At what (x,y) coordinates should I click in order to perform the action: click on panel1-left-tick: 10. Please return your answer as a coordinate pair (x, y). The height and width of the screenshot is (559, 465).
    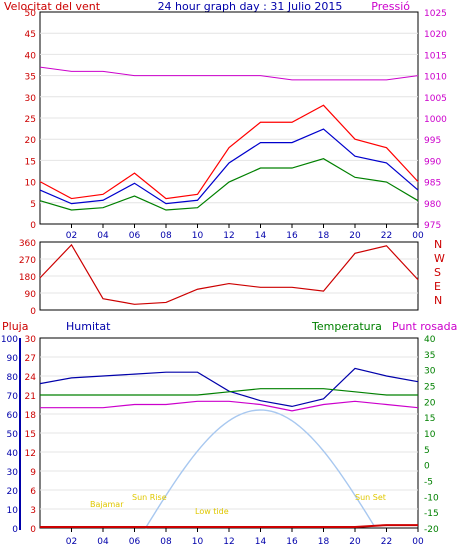
    Looking at the image, I should click on (31, 184).